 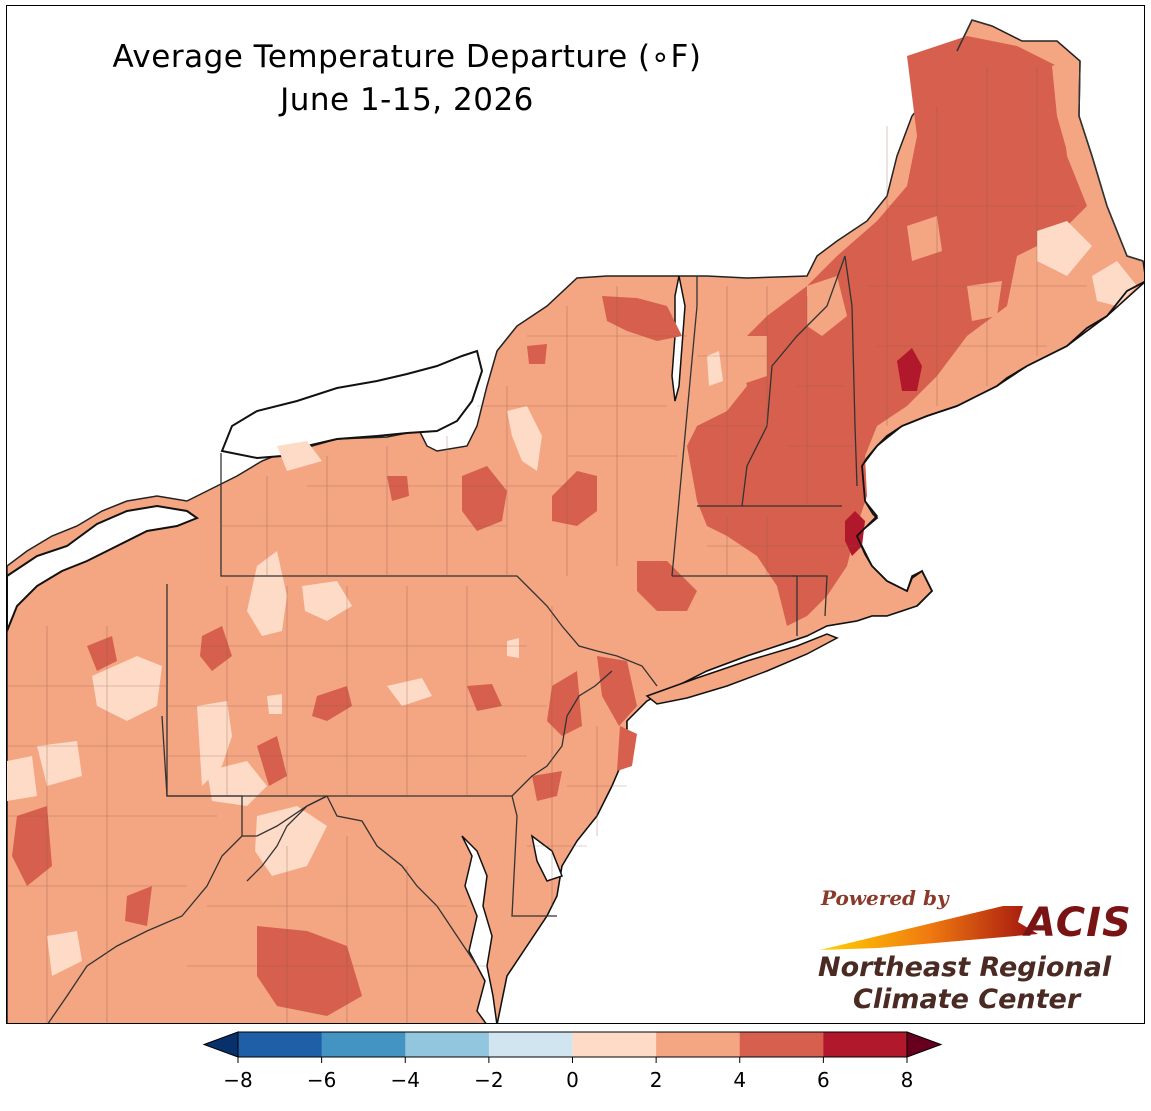 What do you see at coordinates (488, 1080) in the screenshot?
I see `colorbar-tick-label: −2` at bounding box center [488, 1080].